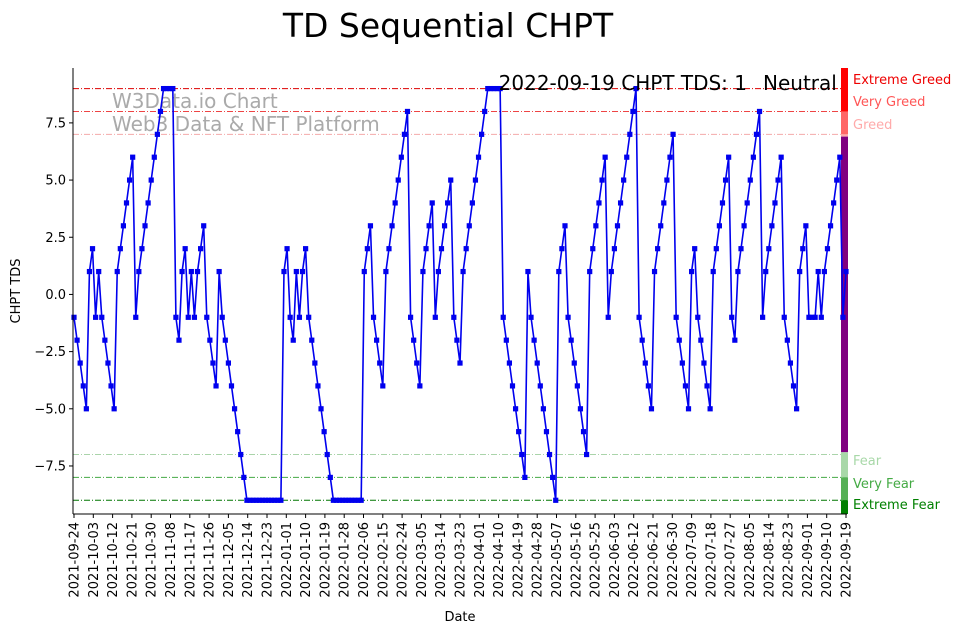 The width and height of the screenshot is (967, 633). Describe the element at coordinates (538, 560) in the screenshot. I see `x-tick-label-24: 2022-04-28` at that location.